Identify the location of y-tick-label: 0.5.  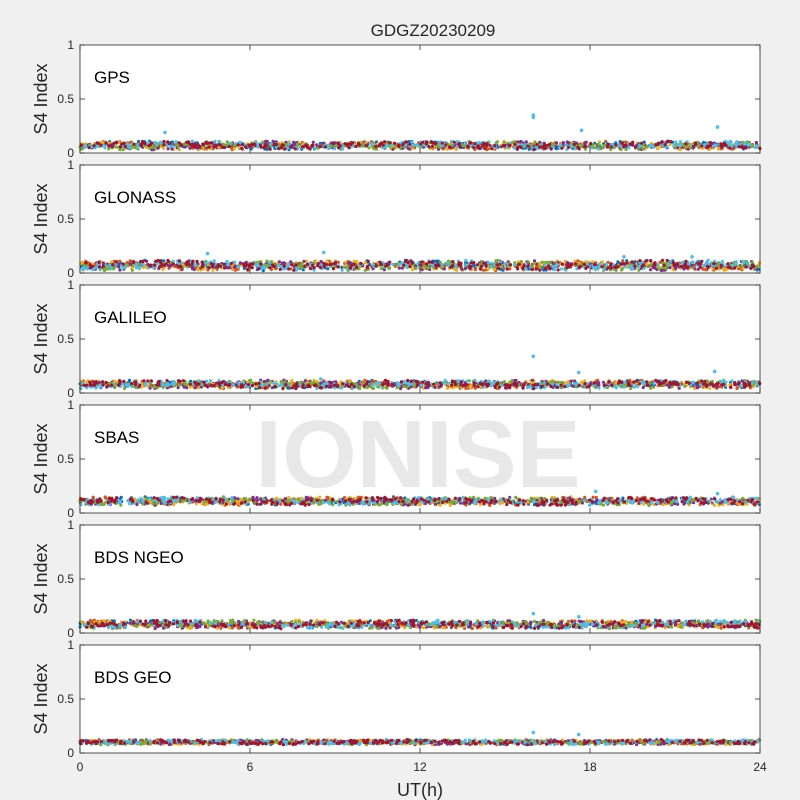
(65, 99).